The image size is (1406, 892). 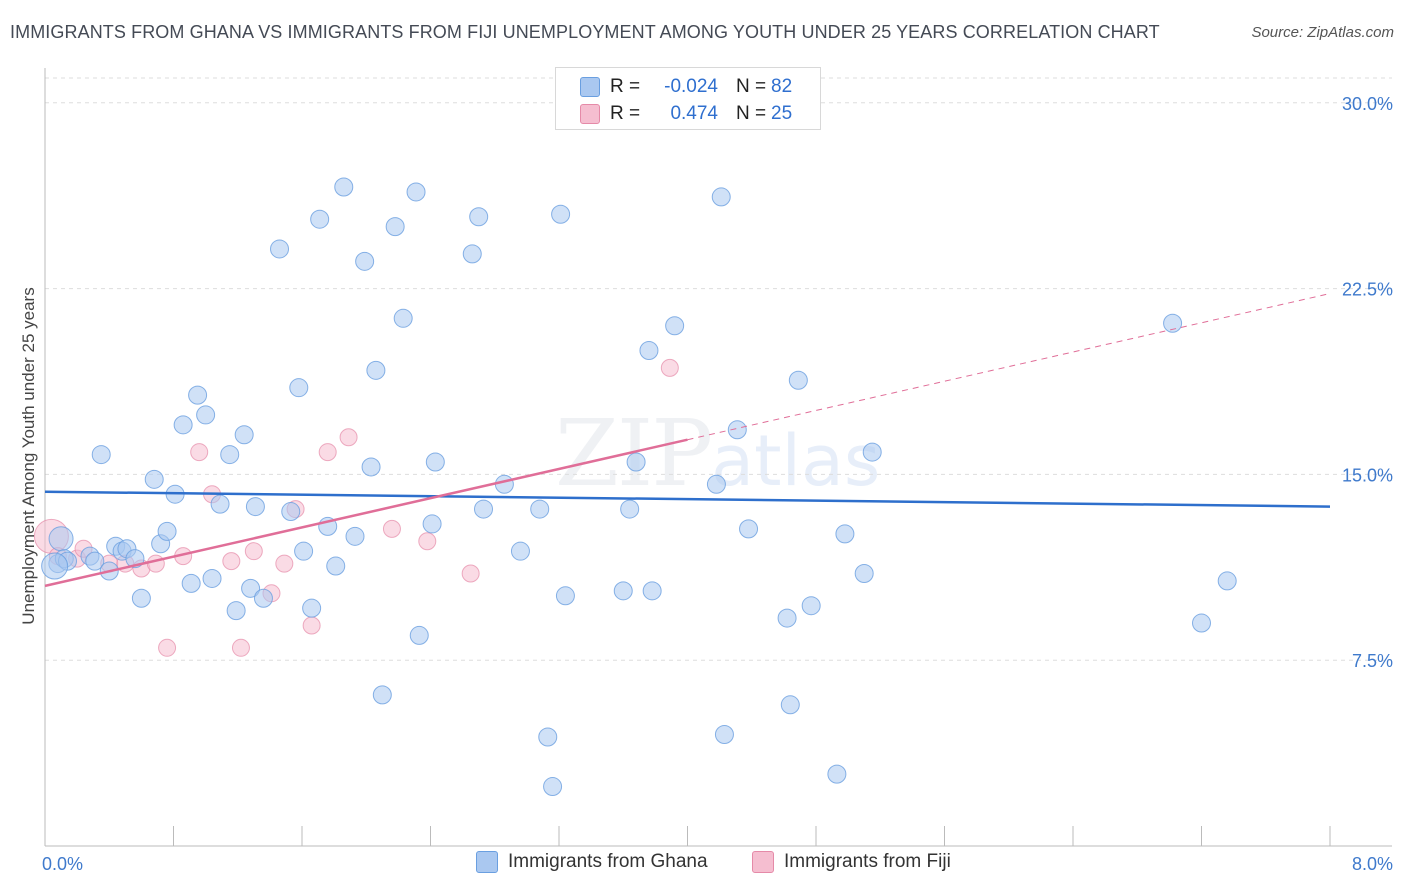 I want to click on legend-item-ghana: Immigrants from Ghana, so click(x=592, y=862).